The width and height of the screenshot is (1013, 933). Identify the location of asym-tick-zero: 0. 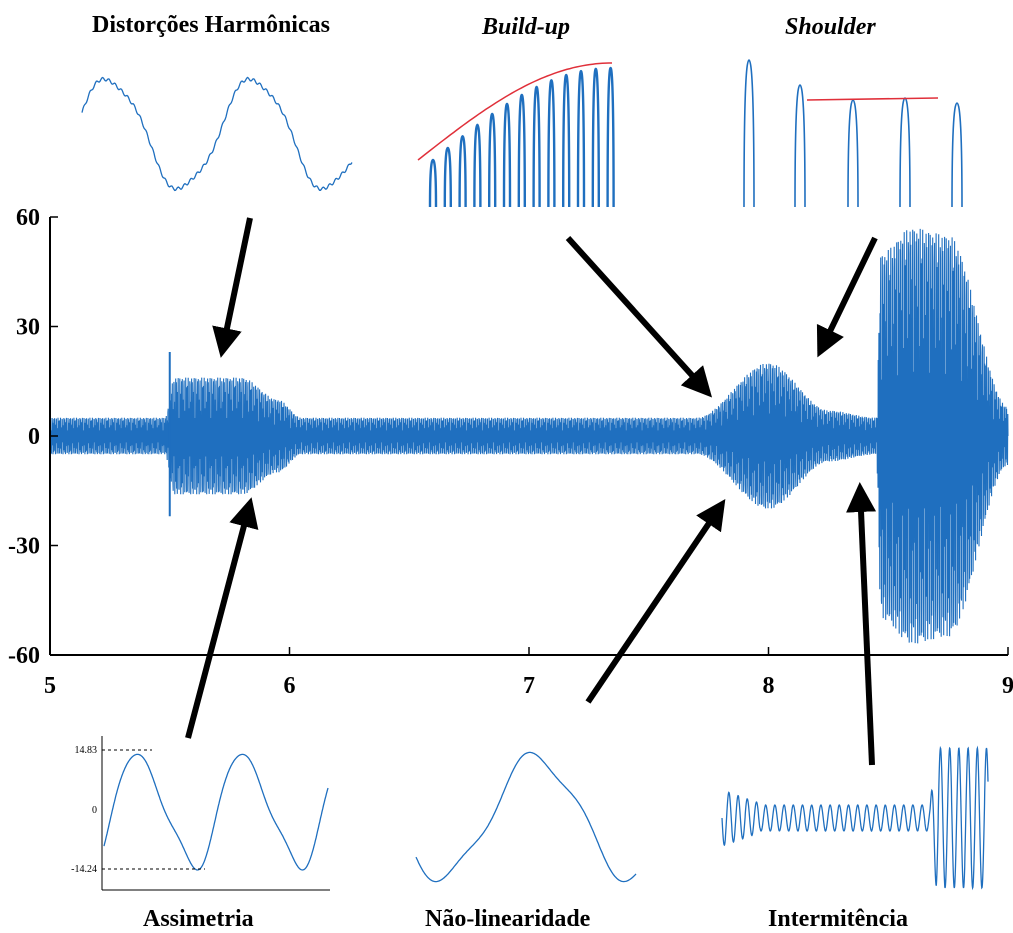
(94, 810).